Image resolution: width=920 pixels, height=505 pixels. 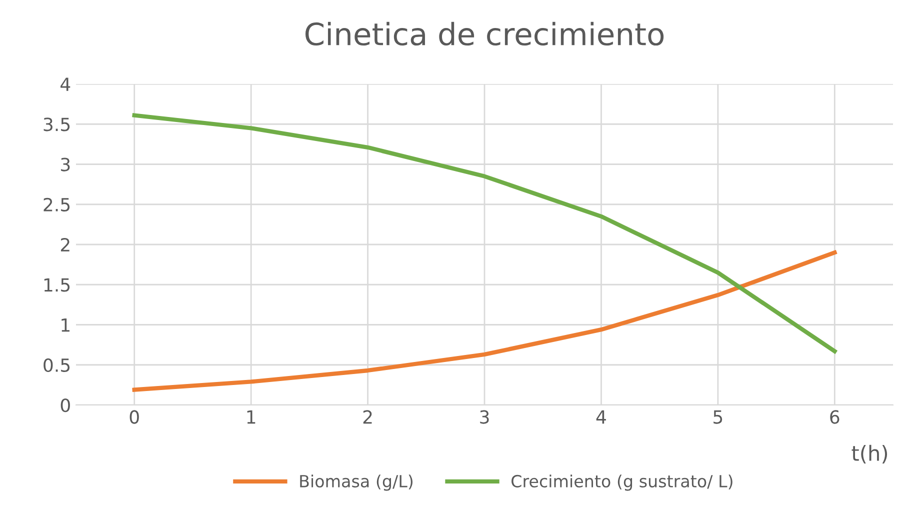 I want to click on y-tick-label: 2.5, so click(x=57, y=205).